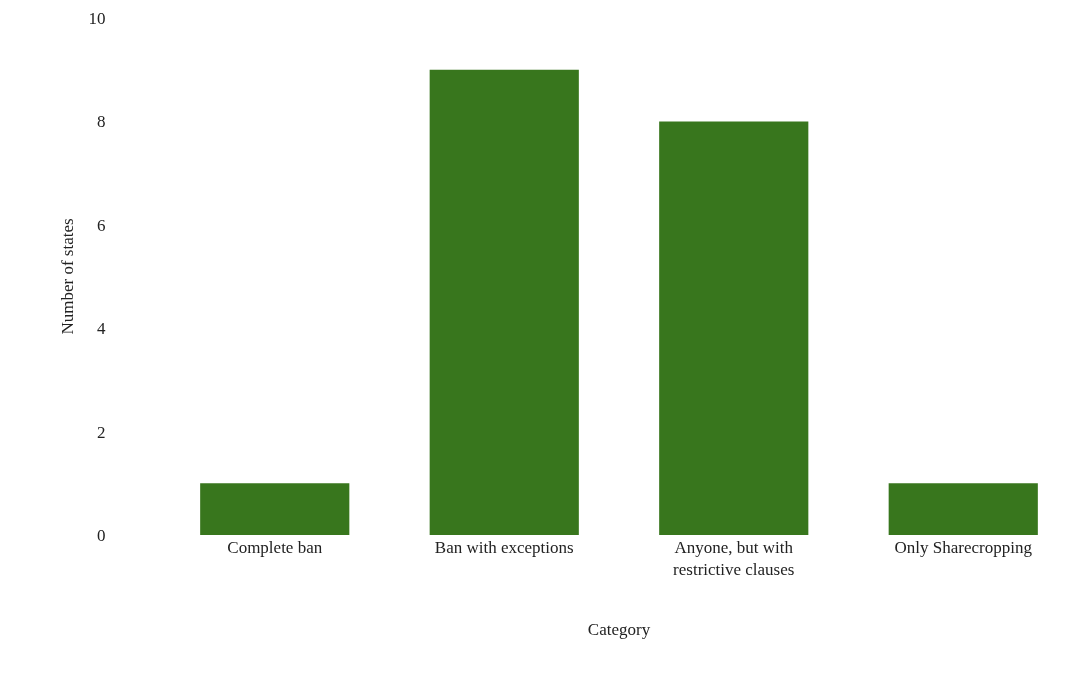  Describe the element at coordinates (102, 329) in the screenshot. I see `y-tick-label: 4` at that location.